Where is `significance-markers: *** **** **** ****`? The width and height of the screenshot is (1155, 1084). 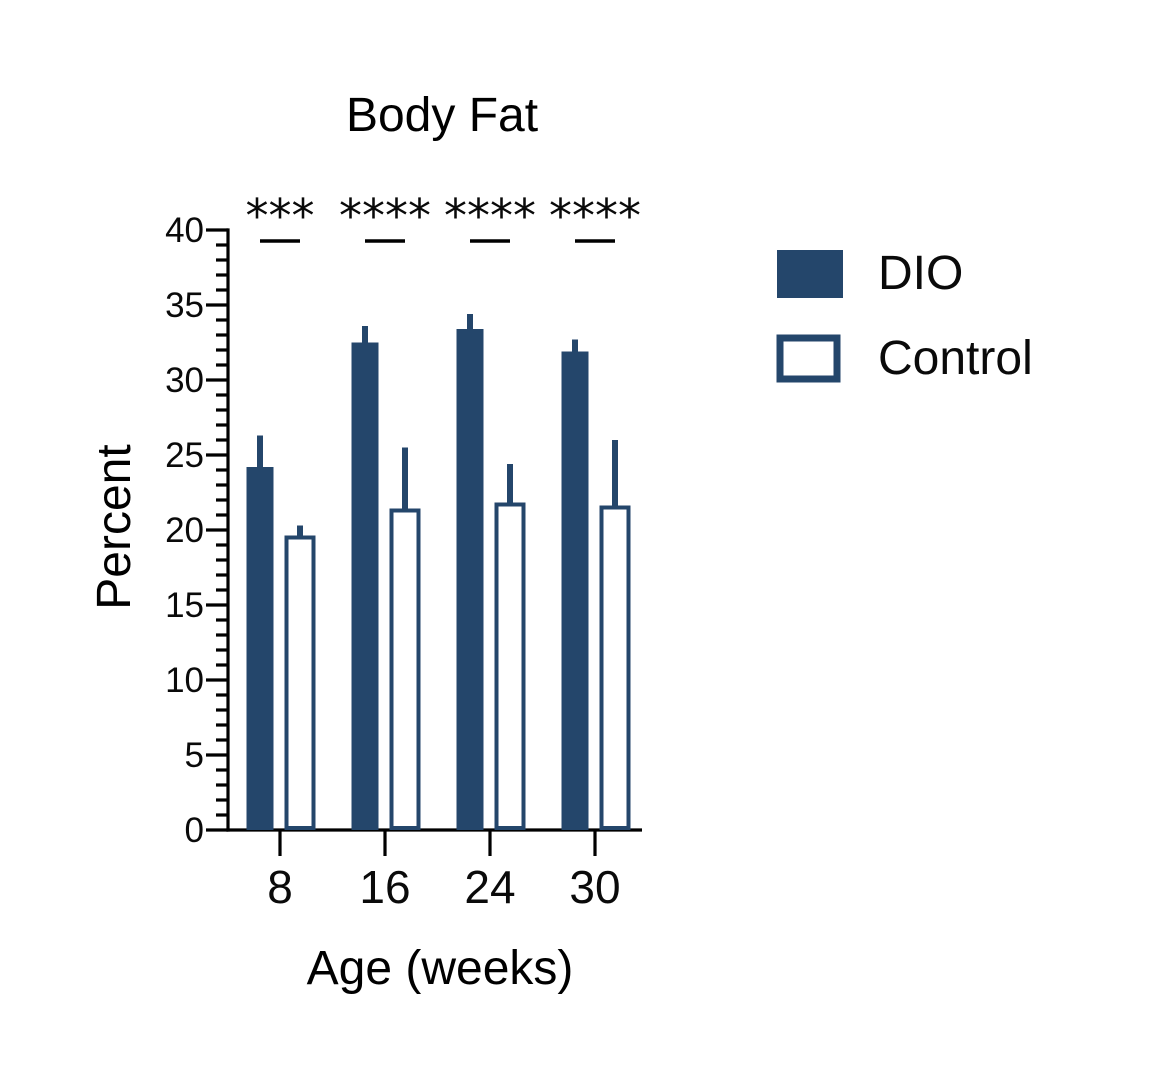
significance-markers: *** **** **** **** is located at coordinates (444, 216).